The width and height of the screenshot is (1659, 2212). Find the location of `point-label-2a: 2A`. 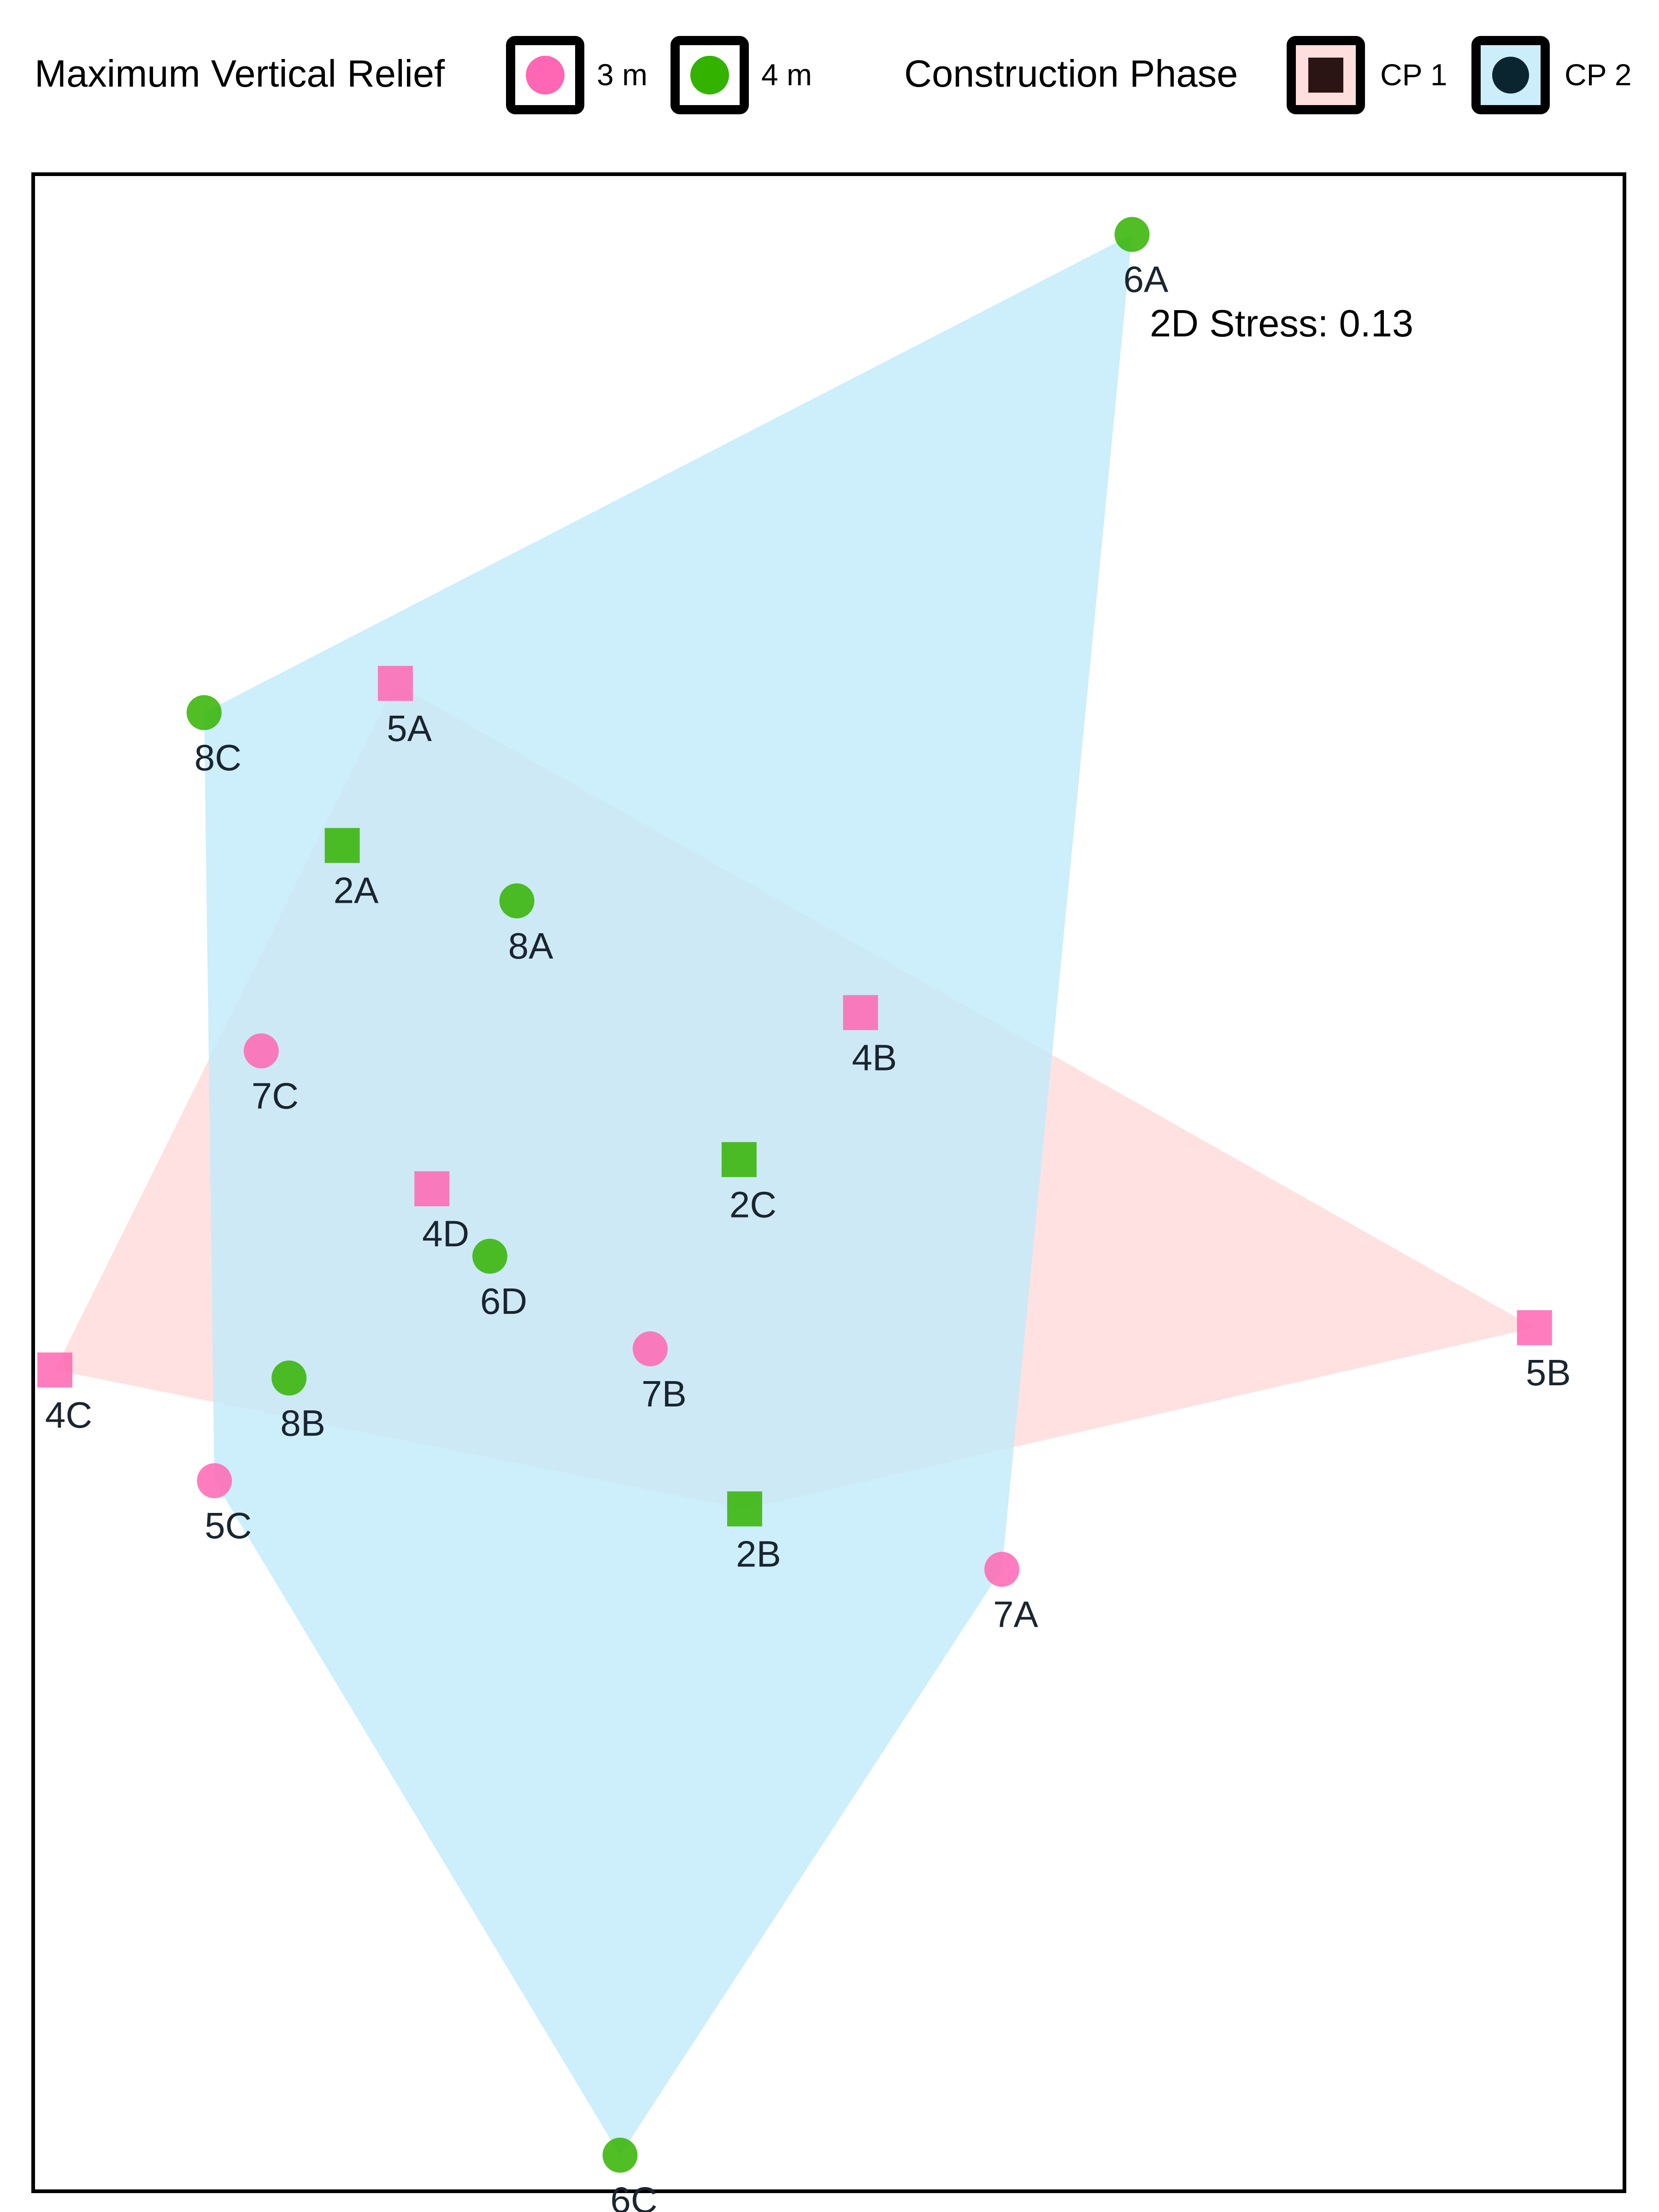

point-label-2a: 2A is located at coordinates (356, 890).